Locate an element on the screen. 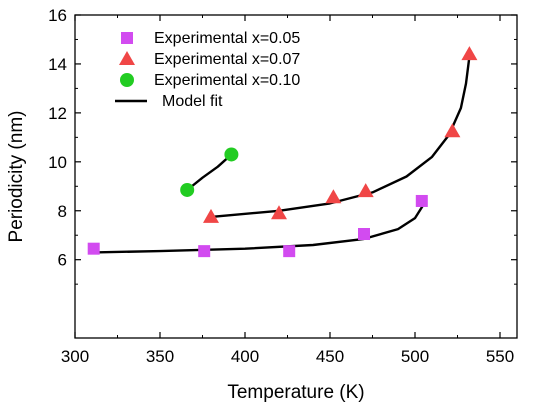 Image resolution: width=538 pixels, height=408 pixels. legend-label: Experimental x=0.07 is located at coordinates (227, 59).